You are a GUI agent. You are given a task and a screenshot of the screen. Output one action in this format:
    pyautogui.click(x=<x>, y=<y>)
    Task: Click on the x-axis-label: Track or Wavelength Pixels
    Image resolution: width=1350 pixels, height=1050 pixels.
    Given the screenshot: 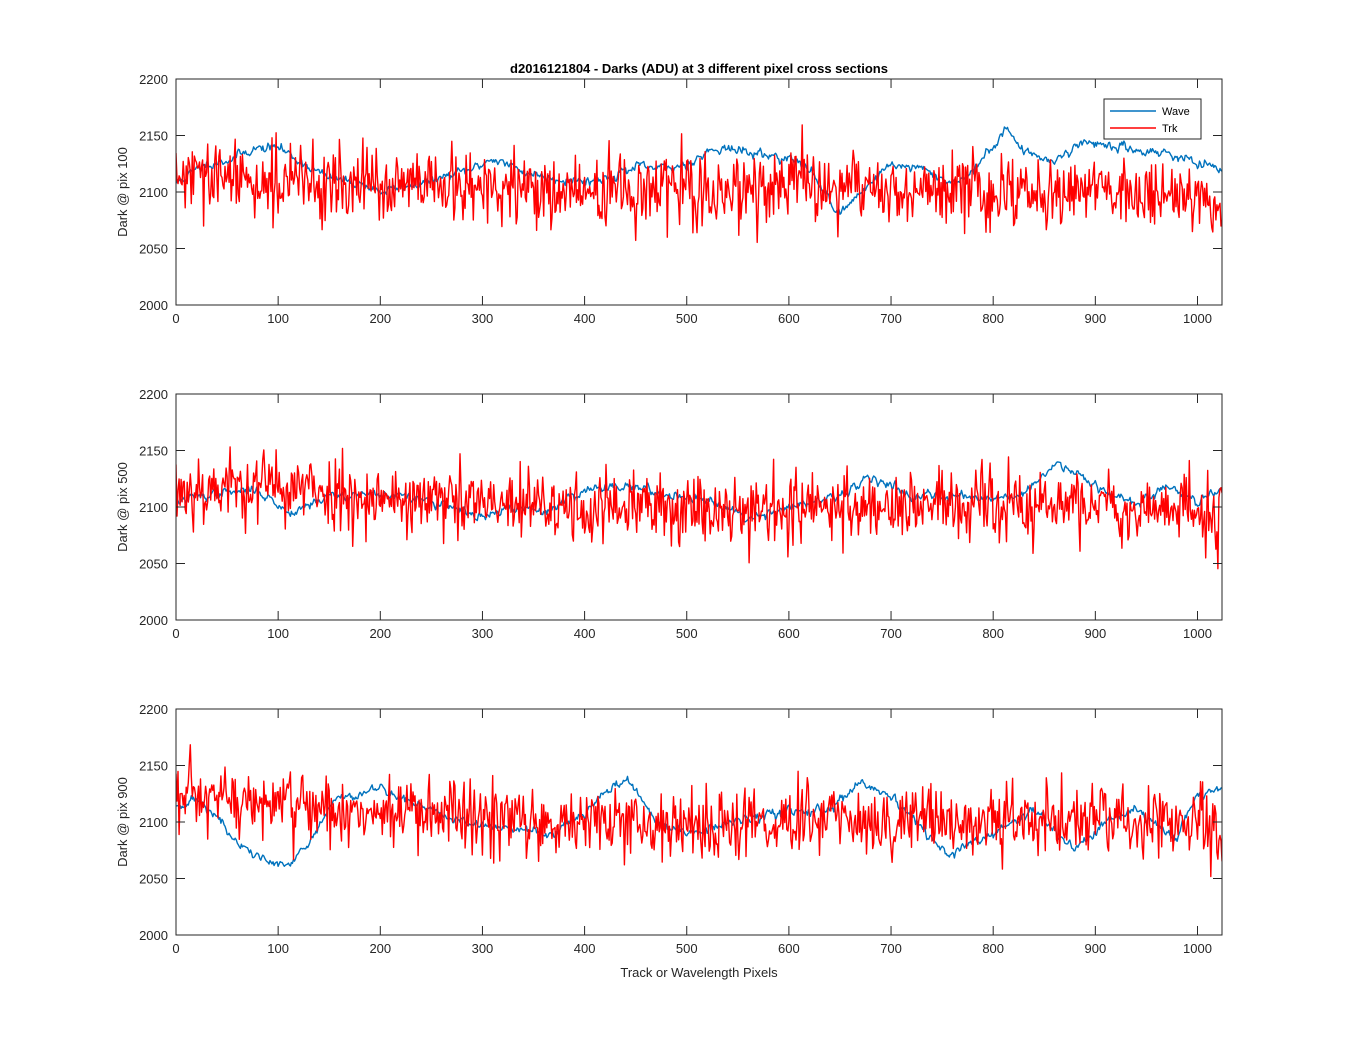 What is the action you would take?
    pyautogui.click(x=699, y=972)
    